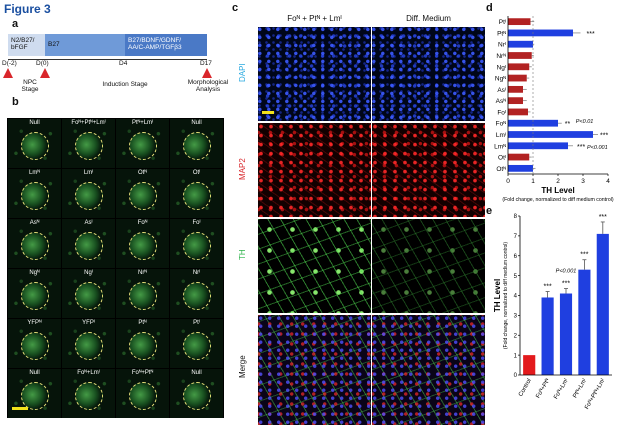 Image resolution: width=617 pixels, height=429 pixels. What do you see at coordinates (428, 370) in the screenshot?
I see `merge-image-control` at bounding box center [428, 370].